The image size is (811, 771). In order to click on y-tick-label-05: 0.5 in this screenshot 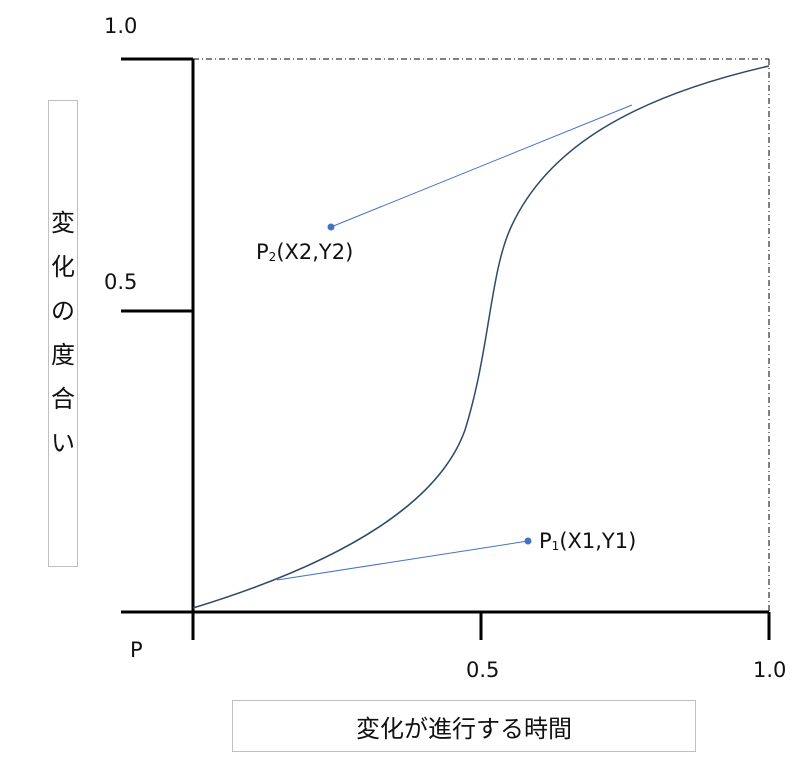, I will do `click(121, 282)`.